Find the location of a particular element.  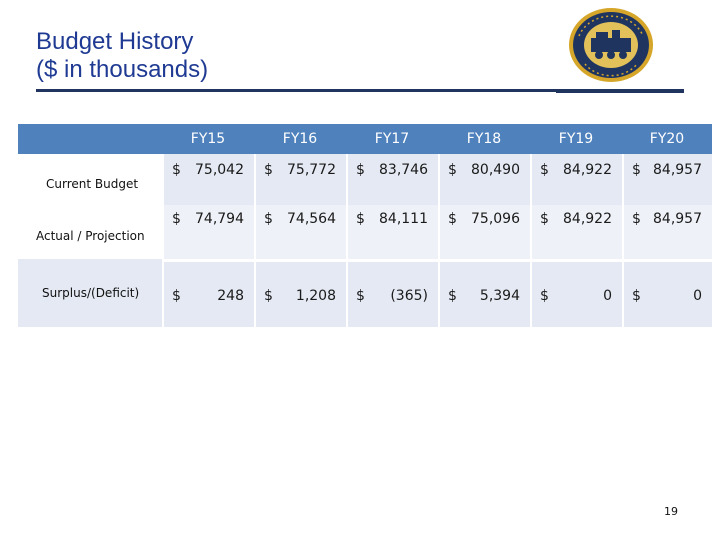

title-line-1: Budget History is located at coordinates (115, 41).